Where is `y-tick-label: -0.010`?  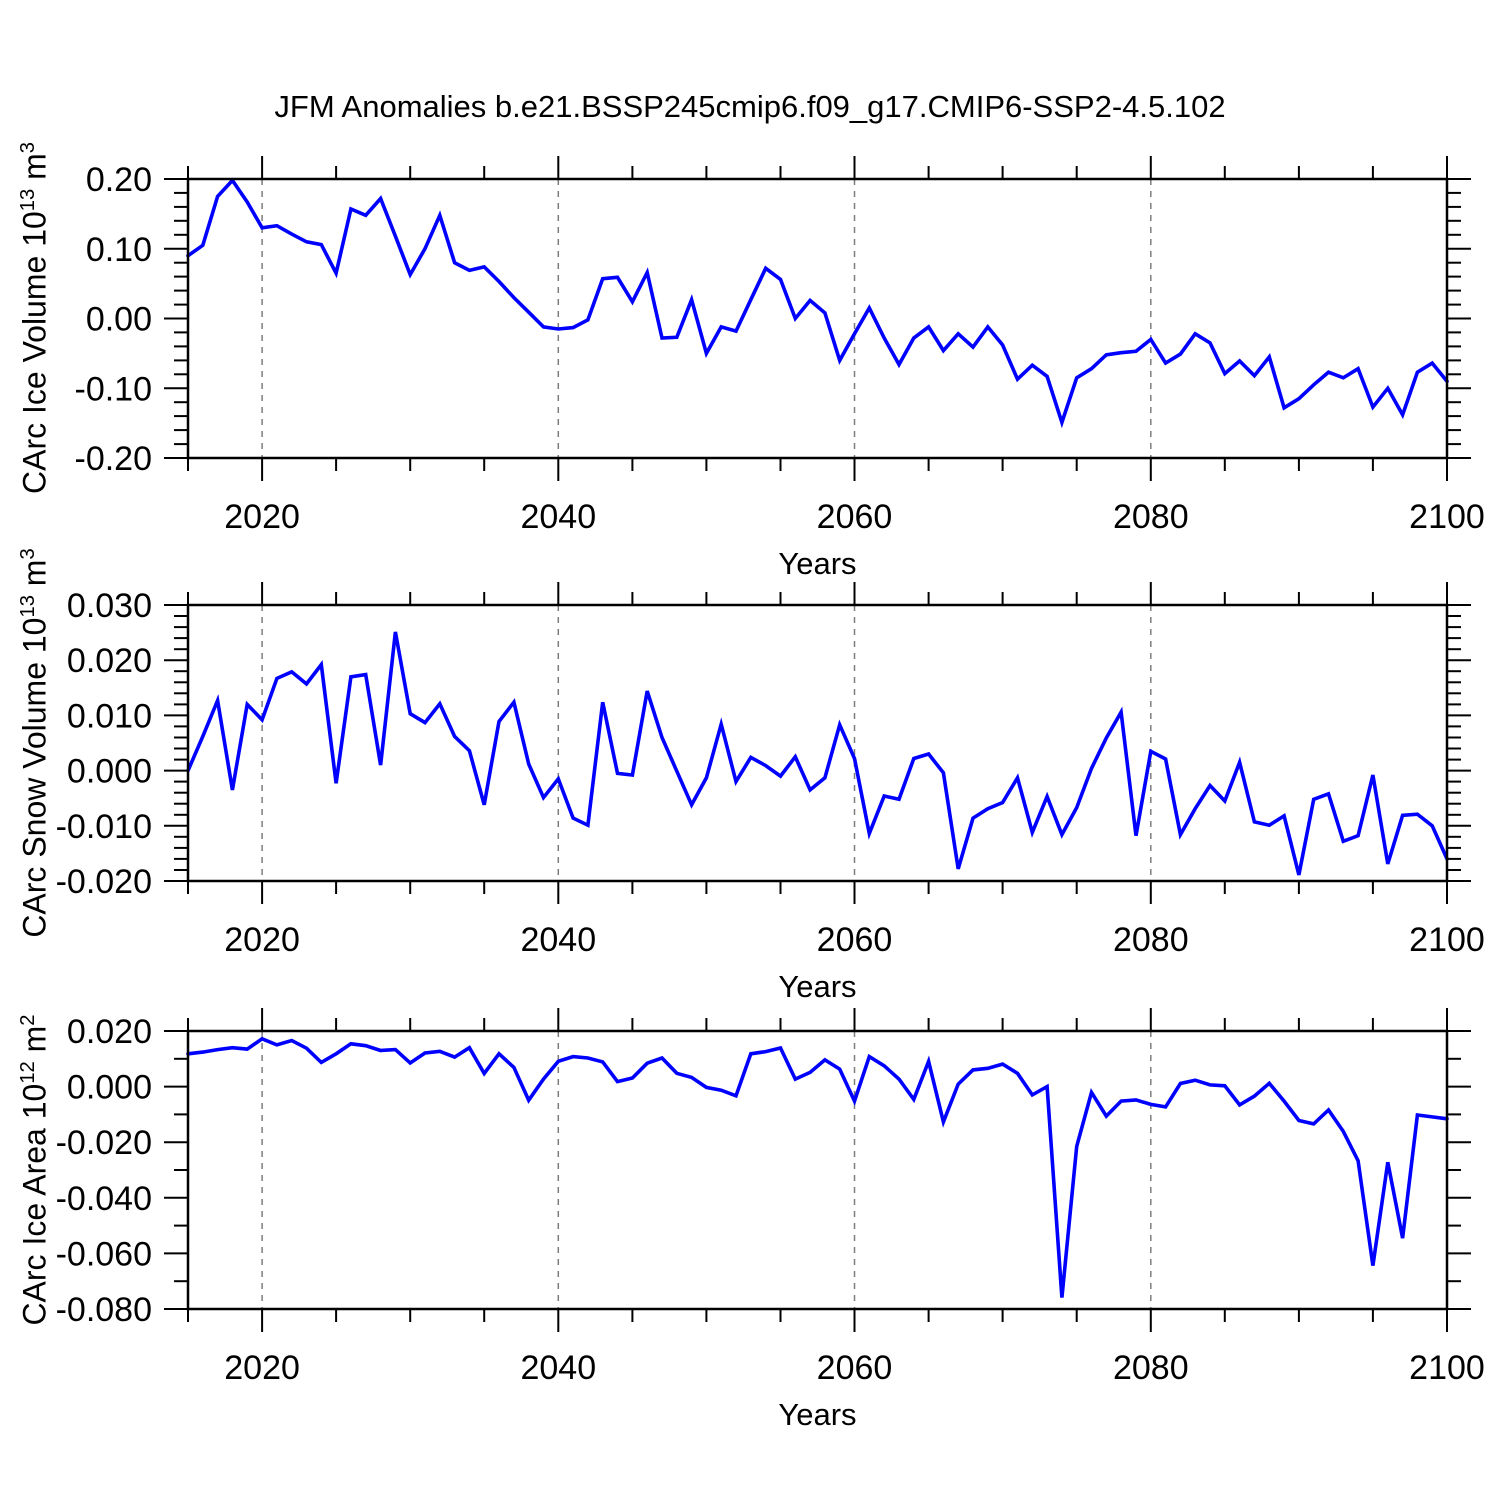
y-tick-label: -0.010 is located at coordinates (104, 827).